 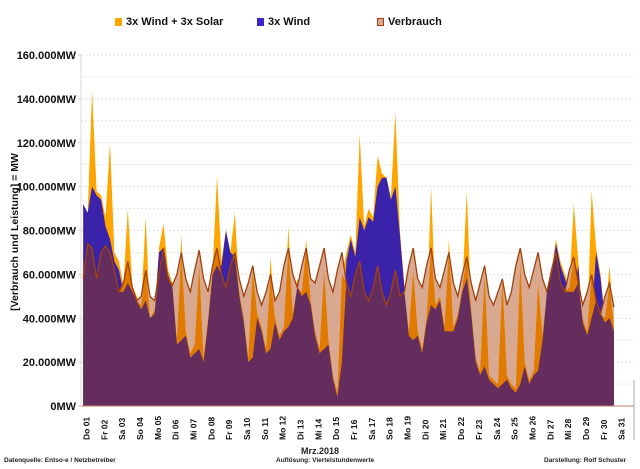 I want to click on footer-resolution: Auflösung: Viertelstundenwerte, so click(x=325, y=460).